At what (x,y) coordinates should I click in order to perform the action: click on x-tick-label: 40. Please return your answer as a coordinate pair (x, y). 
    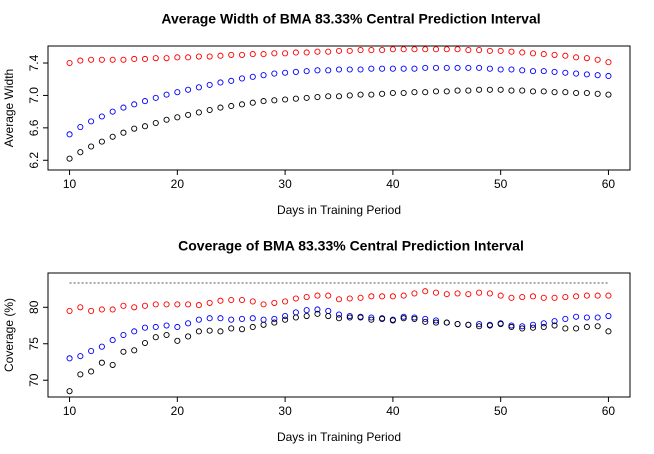
    Looking at the image, I should click on (393, 411).